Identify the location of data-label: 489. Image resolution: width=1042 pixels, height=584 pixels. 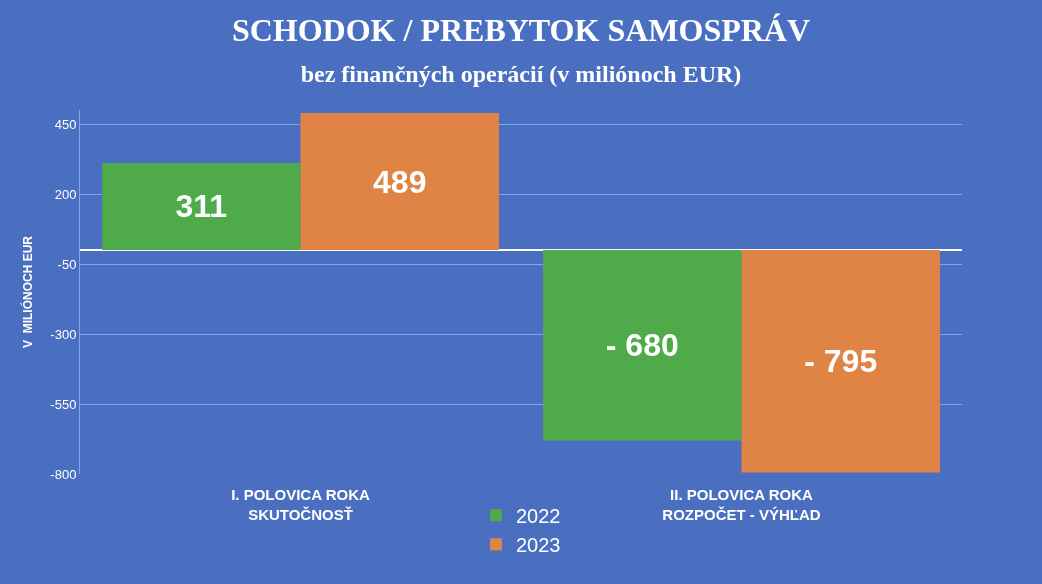
(400, 181).